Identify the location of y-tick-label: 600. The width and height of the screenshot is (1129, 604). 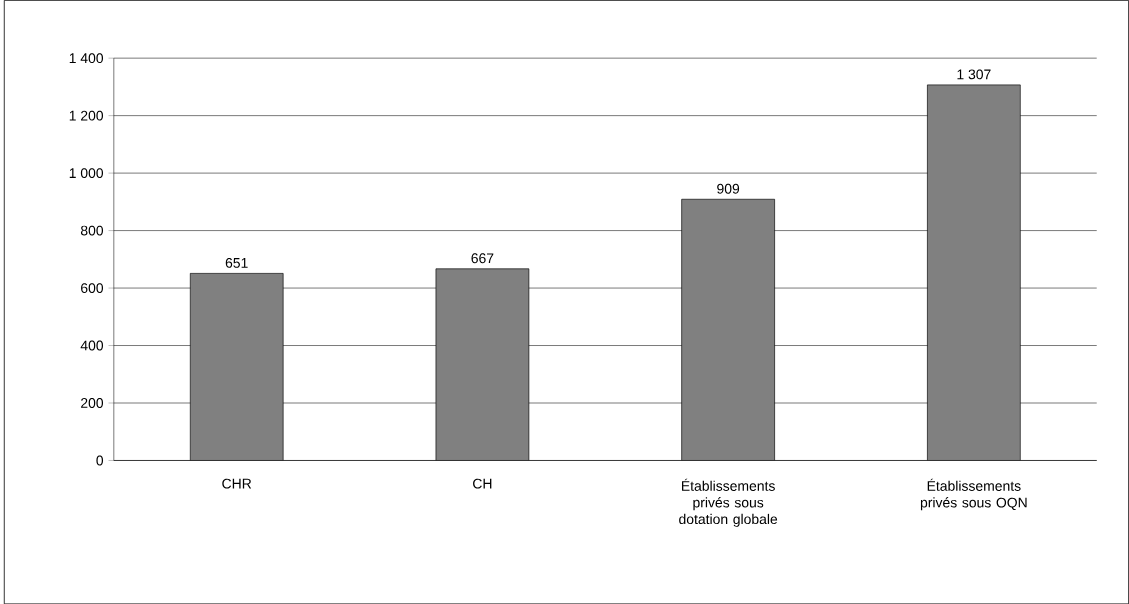
(92, 287).